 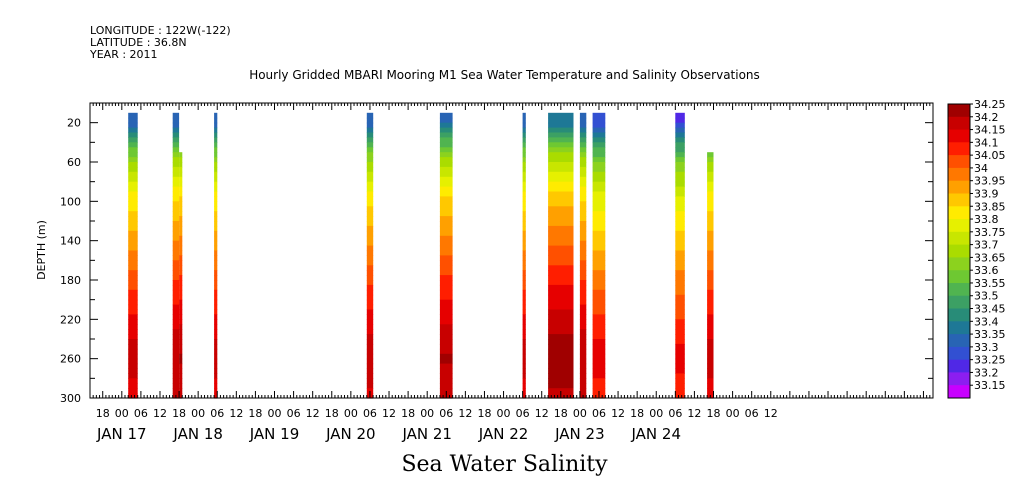 I want to click on legend-label: 33.3, so click(x=986, y=347).